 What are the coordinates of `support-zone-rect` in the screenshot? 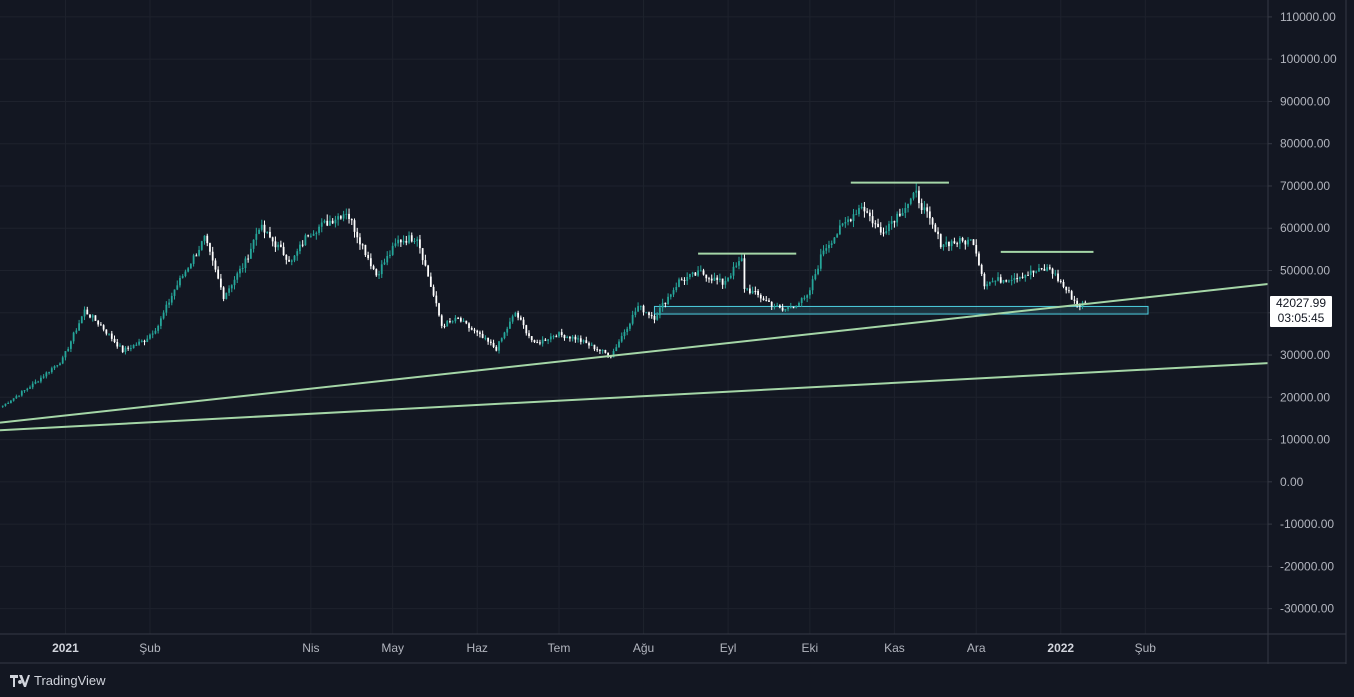 It's located at (901, 310).